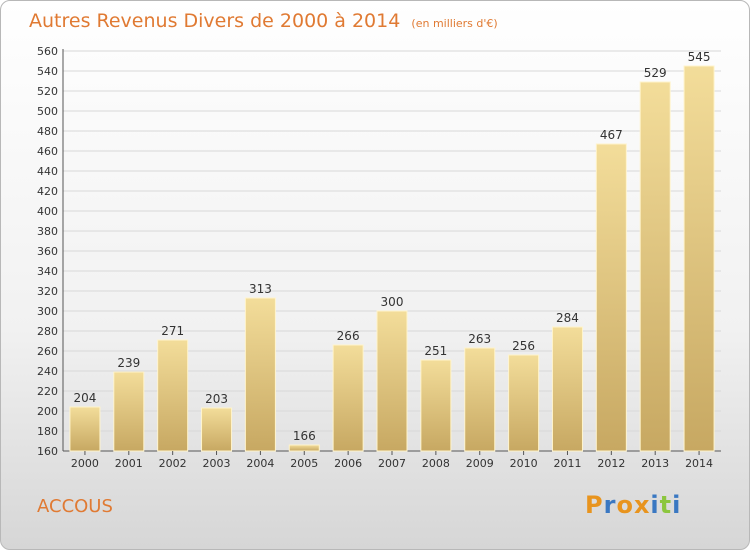  Describe the element at coordinates (128, 363) in the screenshot. I see `data-label-2001: 239` at that location.